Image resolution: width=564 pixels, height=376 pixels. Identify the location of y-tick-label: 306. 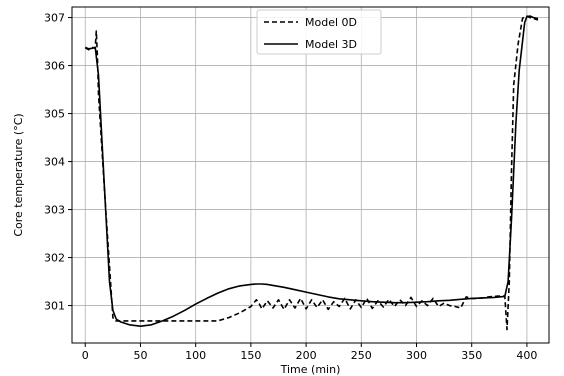
(54, 66).